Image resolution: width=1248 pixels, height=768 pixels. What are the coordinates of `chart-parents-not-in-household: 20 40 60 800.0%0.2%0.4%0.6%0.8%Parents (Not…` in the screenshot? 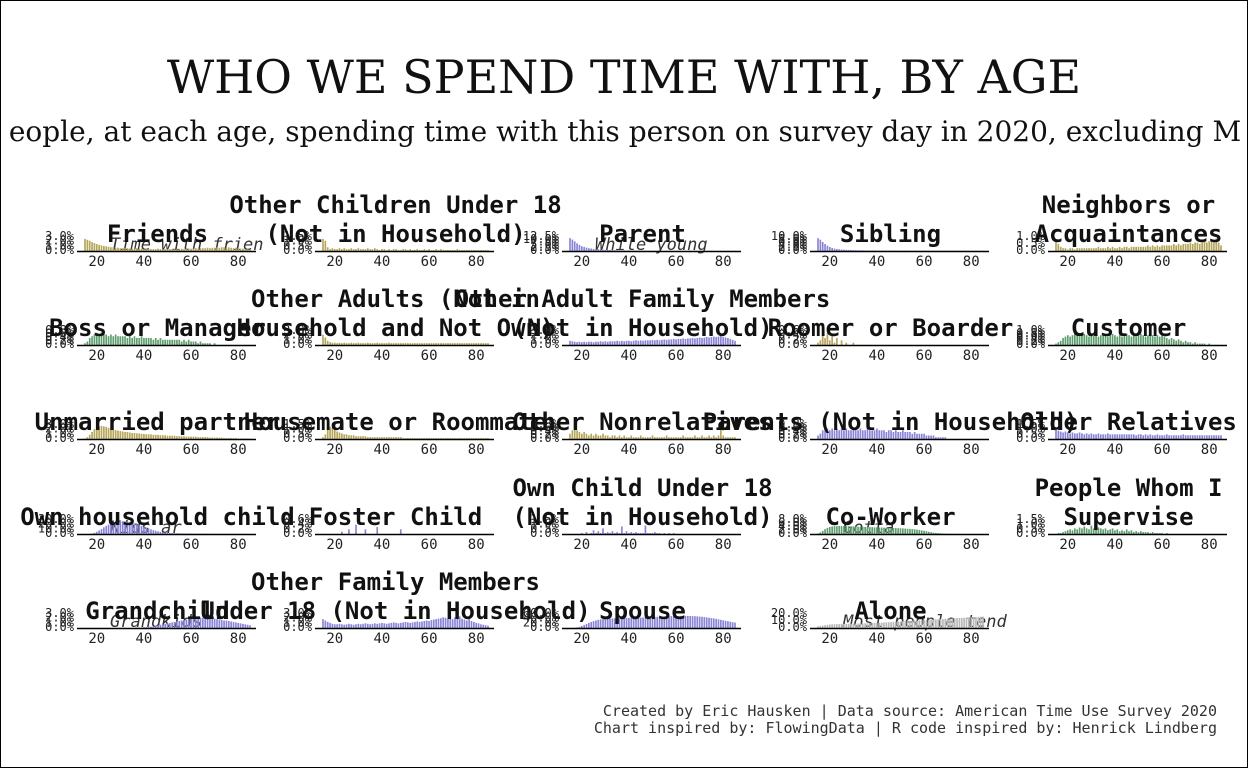 It's located at (891, 433).